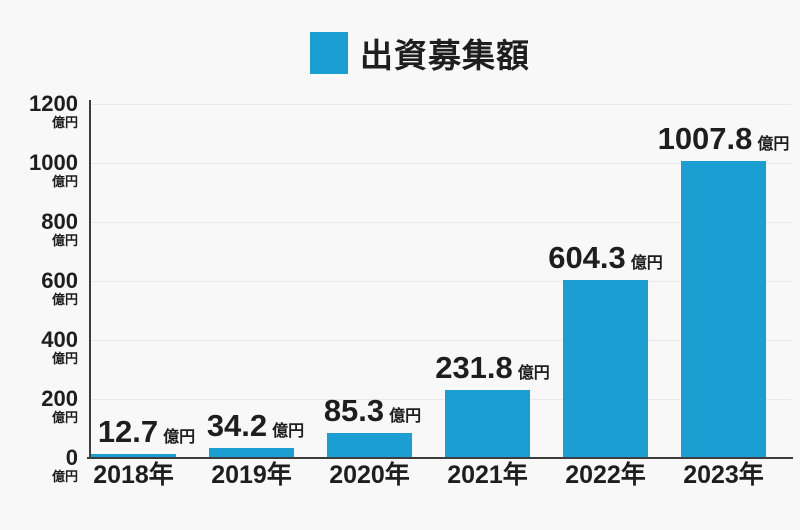 The image size is (800, 530). Describe the element at coordinates (354, 410) in the screenshot. I see `bar-value-number: 85.3` at that location.